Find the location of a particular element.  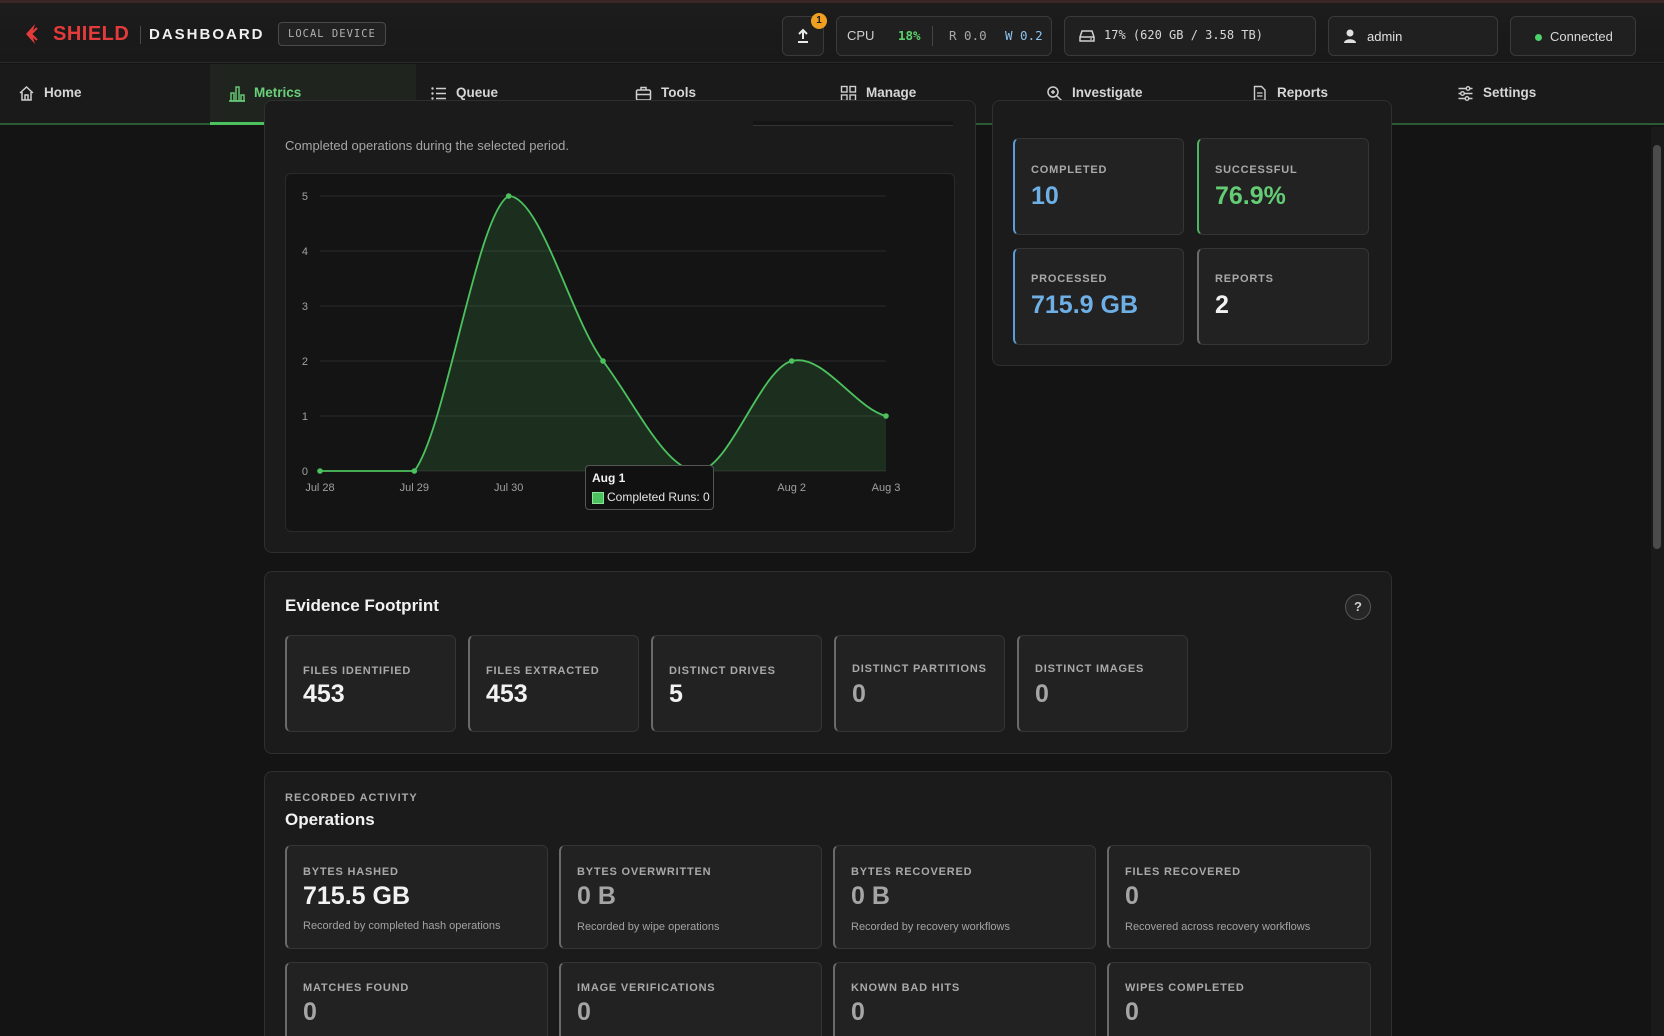

matches-found-label: MATCHES FOUND is located at coordinates (356, 988).